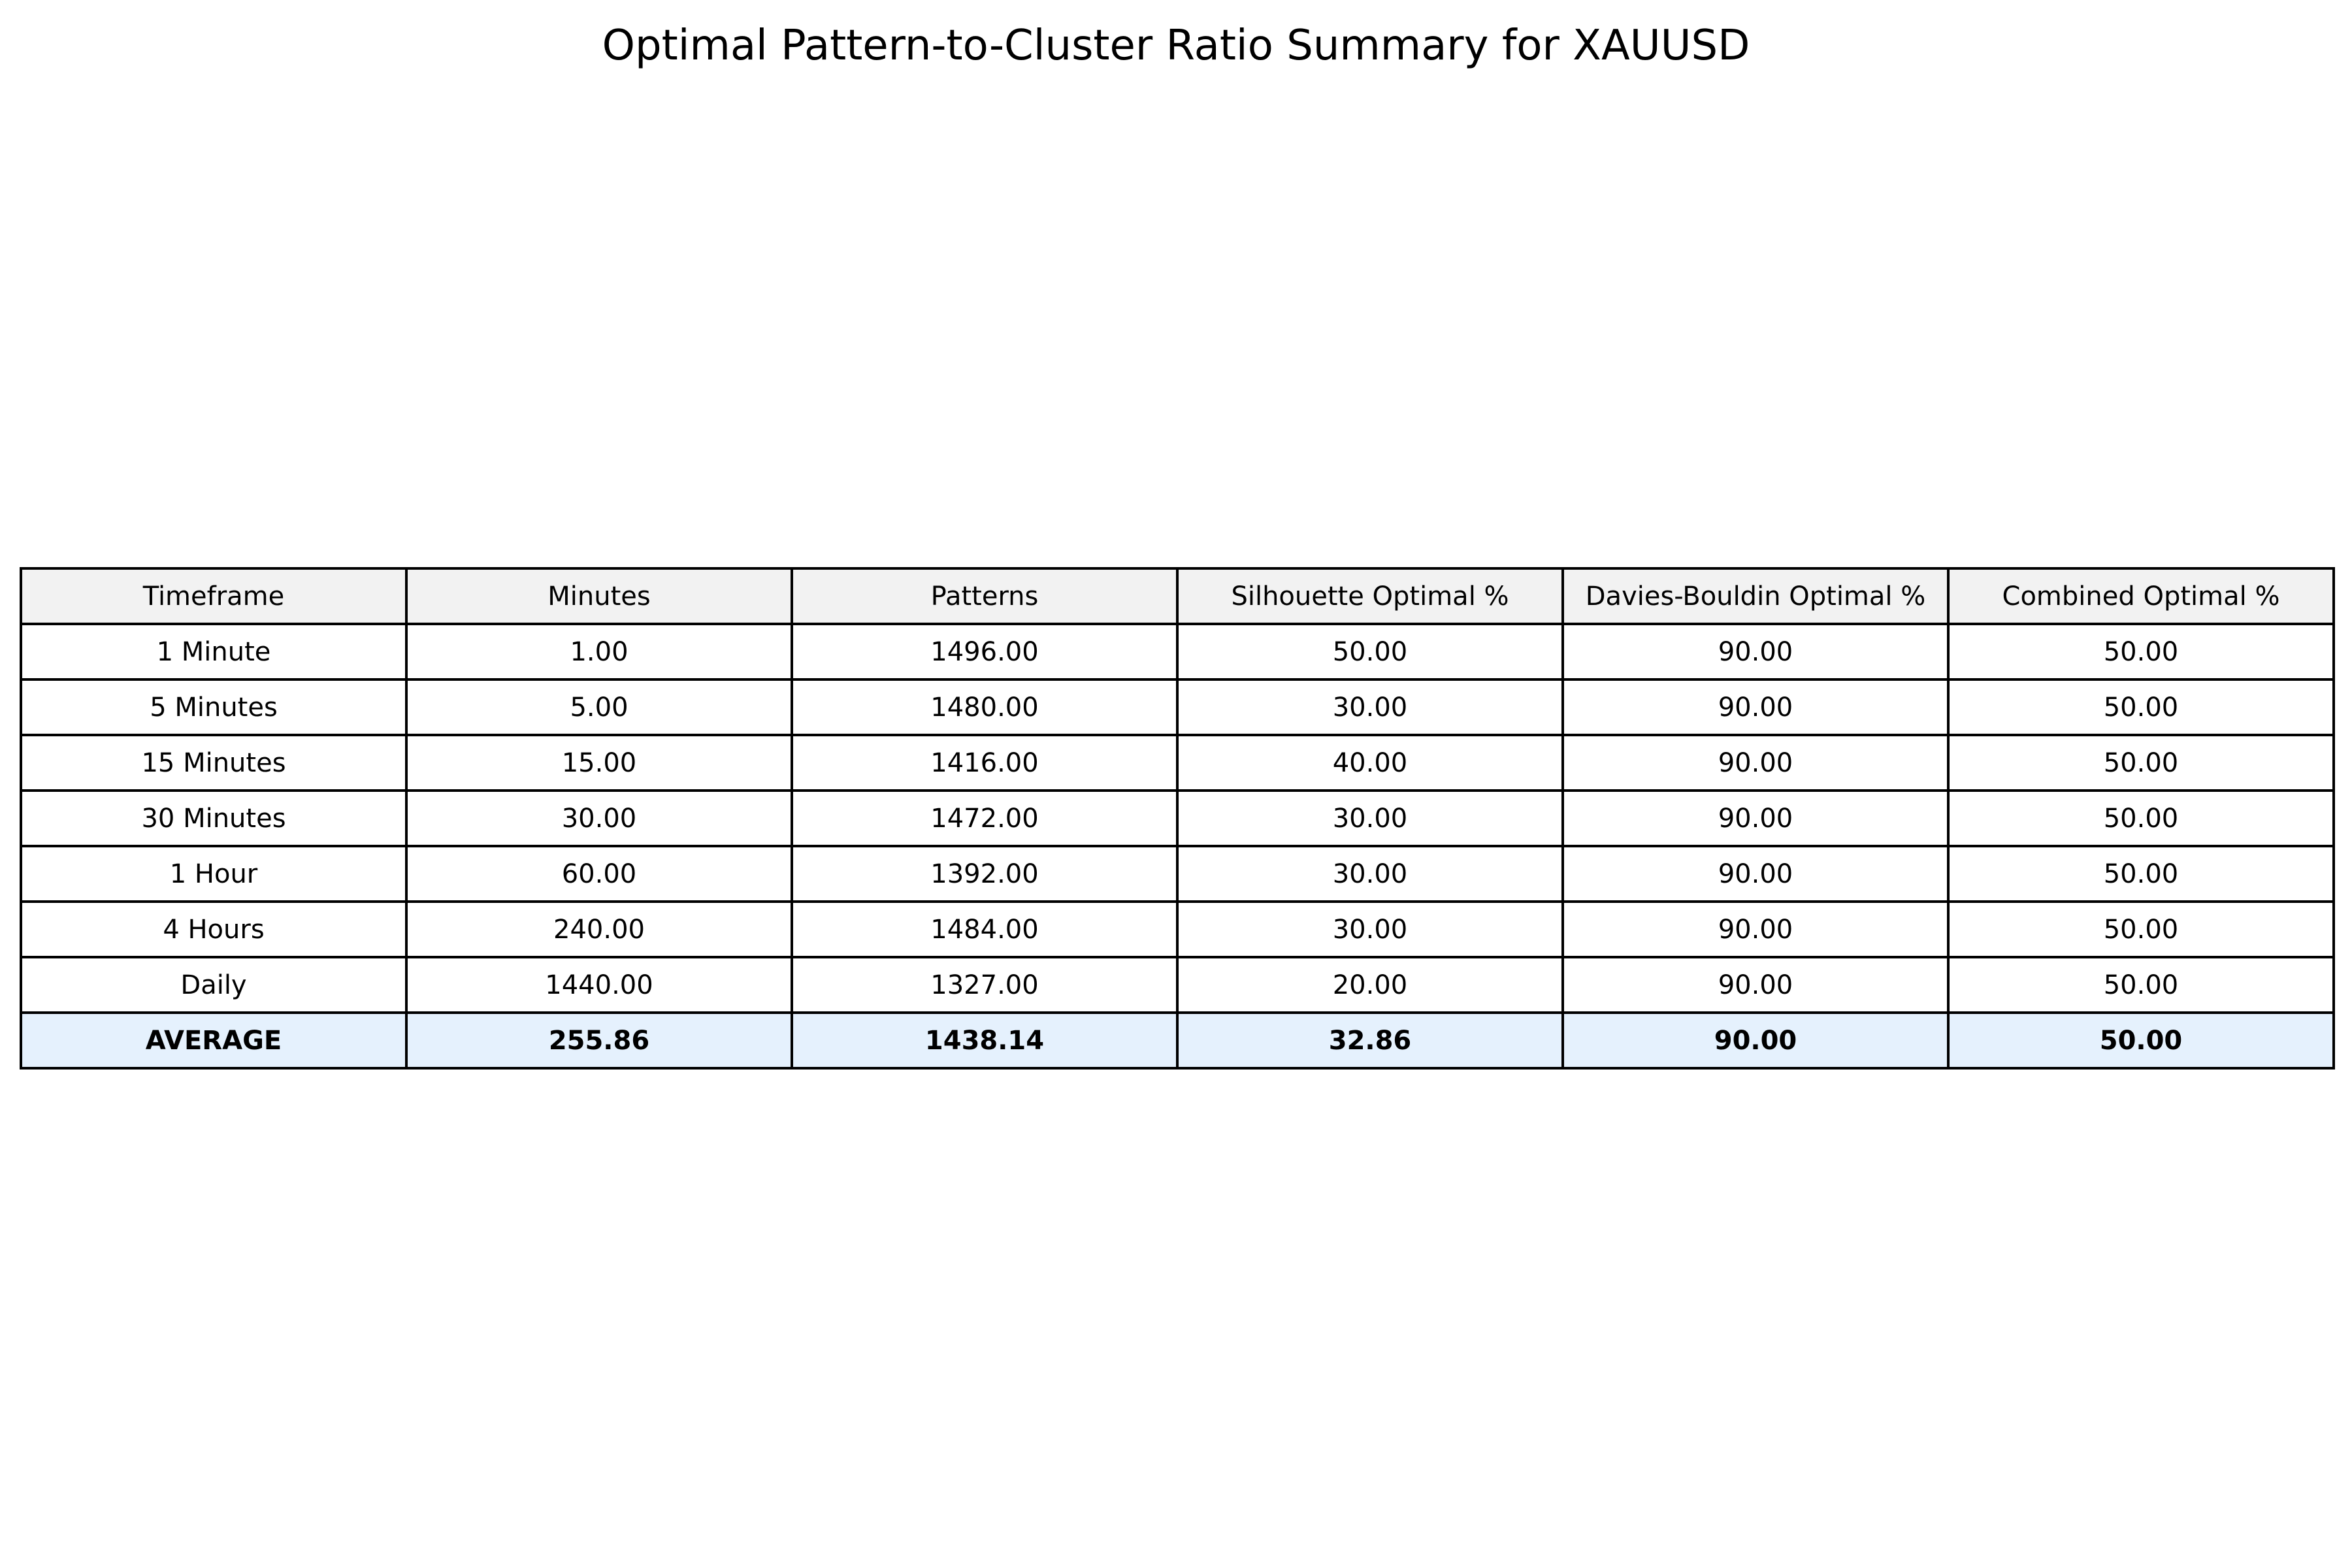  What do you see at coordinates (214, 763) in the screenshot?
I see `table-row-cell-timeframe: 15 Minutes` at bounding box center [214, 763].